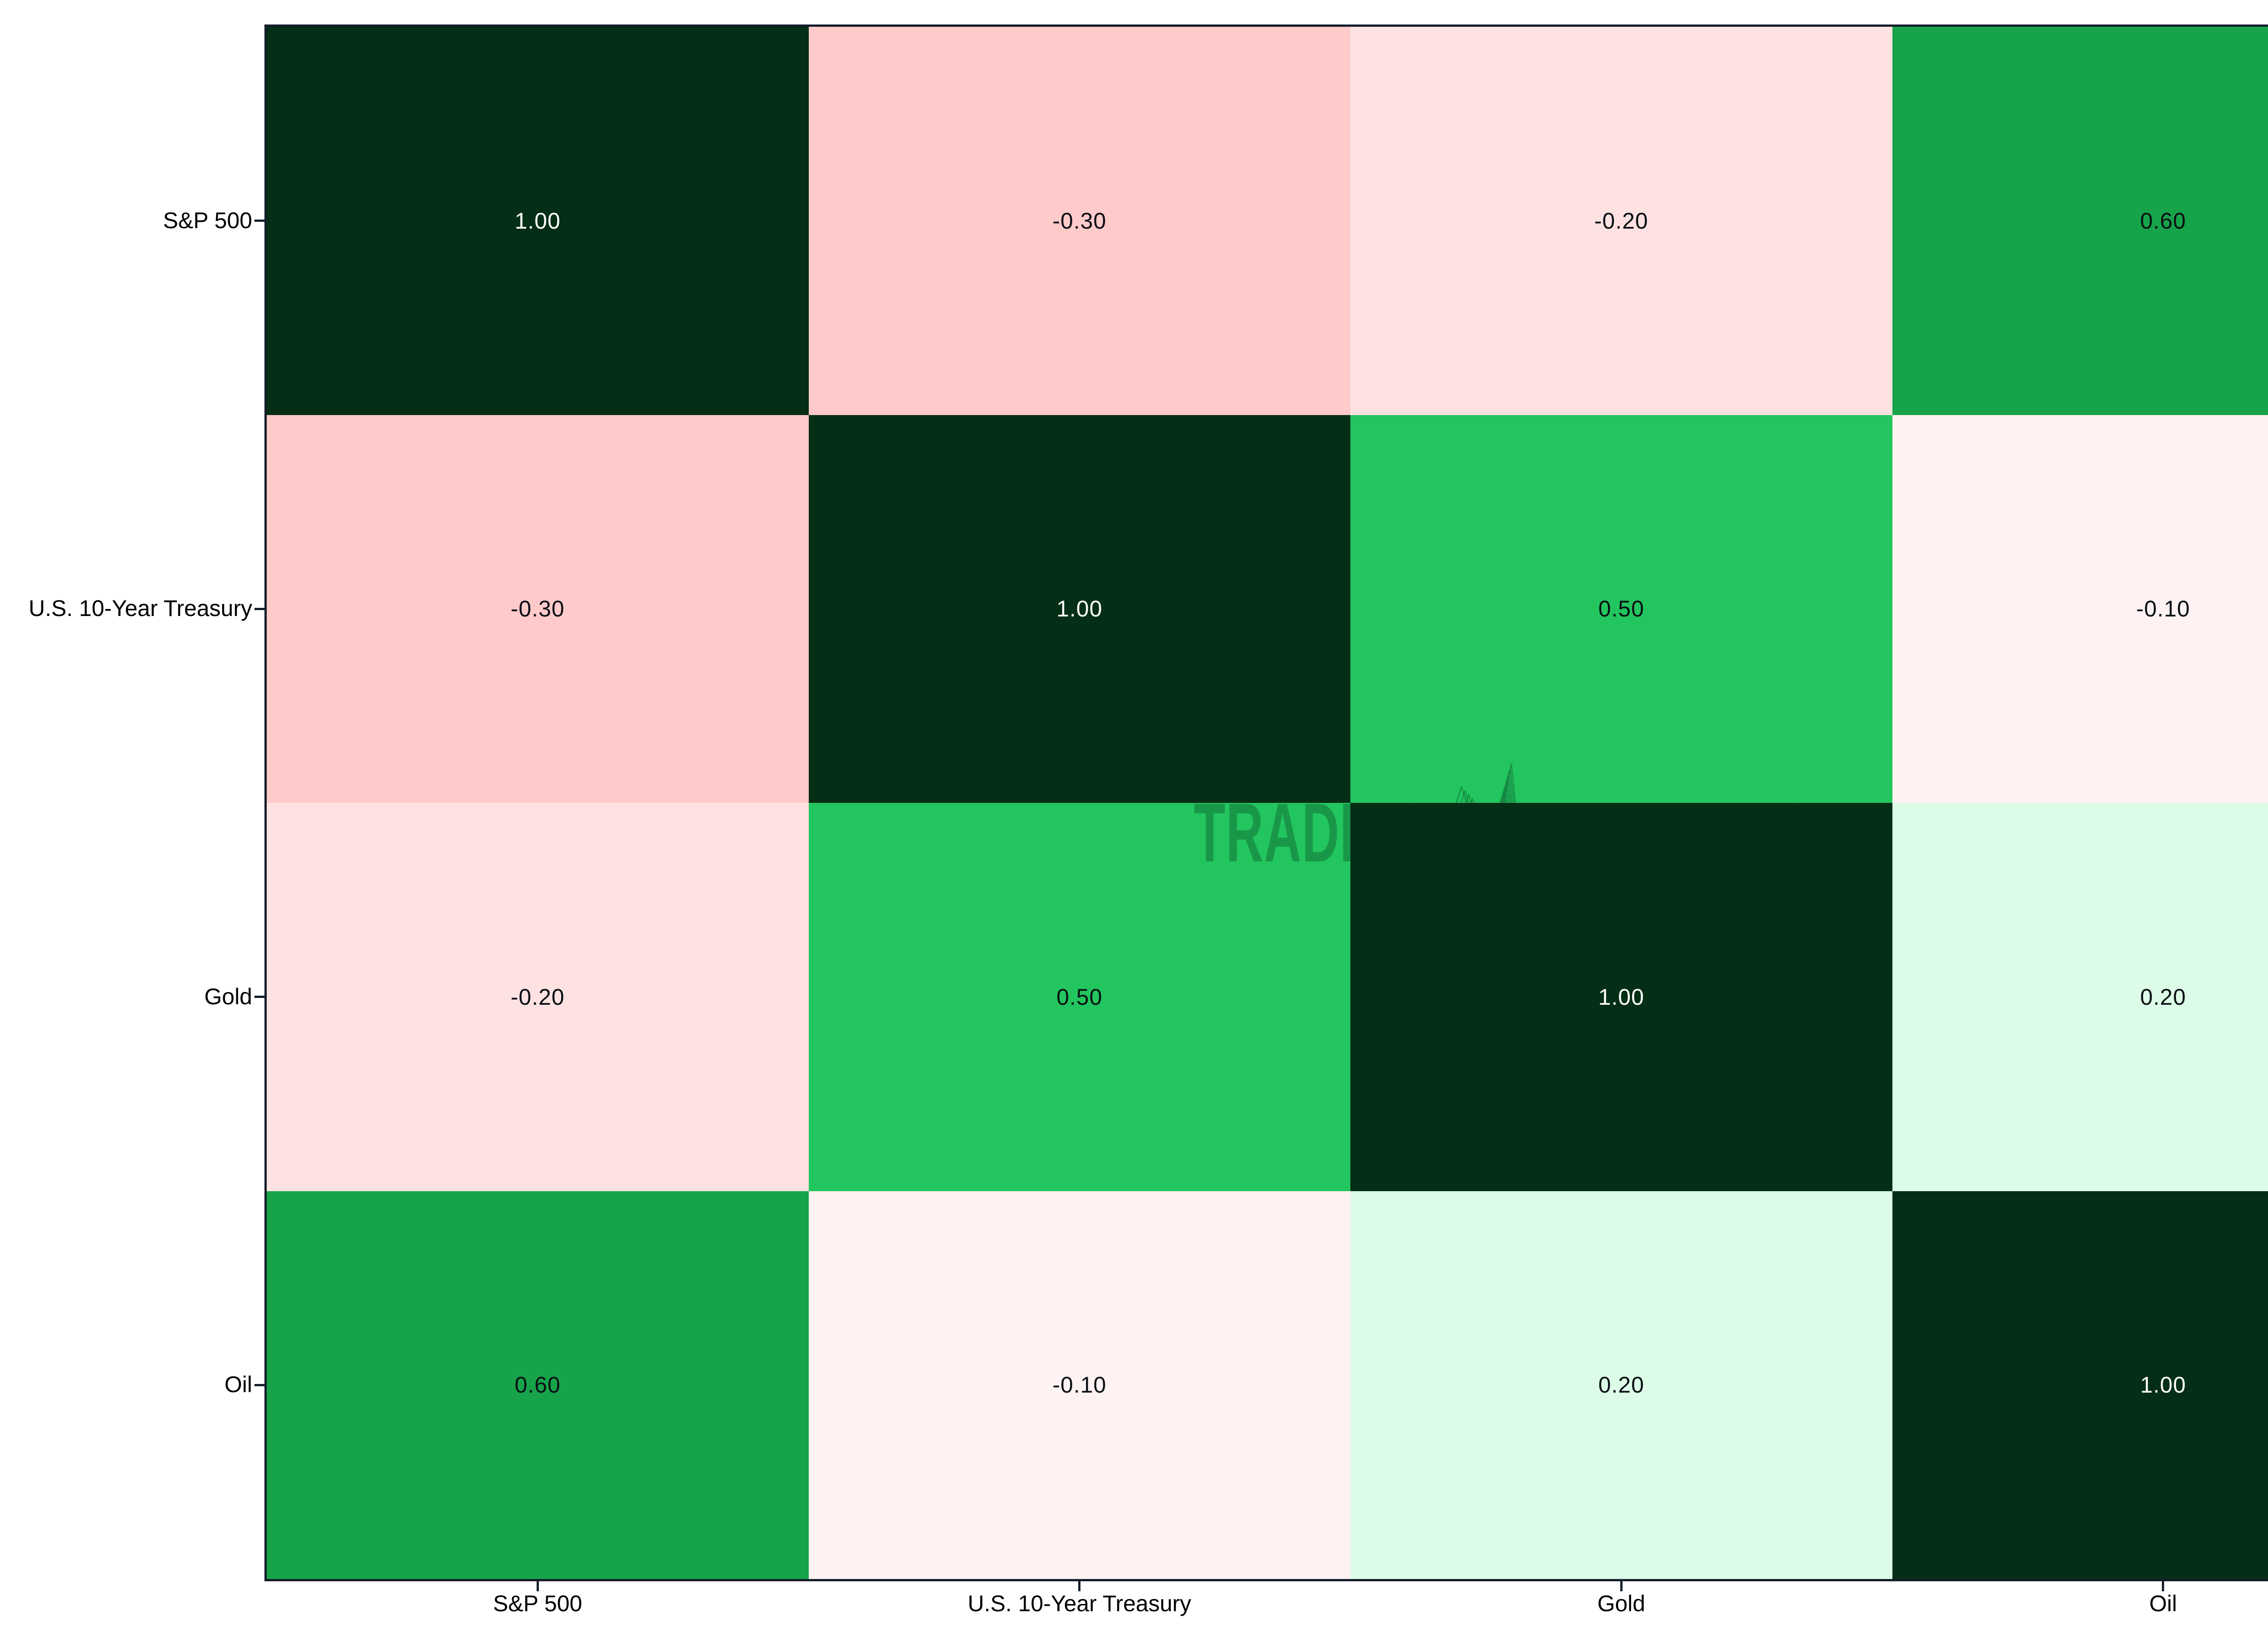 This screenshot has height=1633, width=2268. I want to click on x-axis-tick-label: U.S. 10-Year Treasury, so click(1080, 1603).